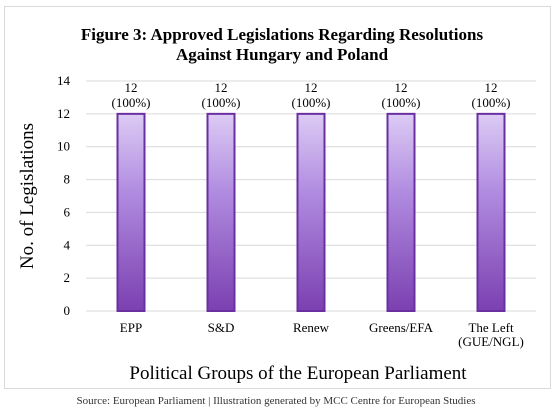 This screenshot has height=411, width=559. Describe the element at coordinates (27, 196) in the screenshot. I see `y-axis-title: No. of Legislations` at that location.